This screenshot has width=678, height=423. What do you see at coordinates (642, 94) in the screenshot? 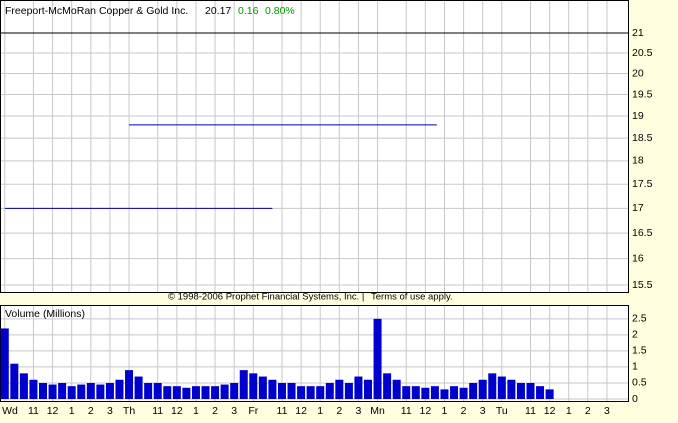
I see `y-tick-label: 19.5` at bounding box center [642, 94].